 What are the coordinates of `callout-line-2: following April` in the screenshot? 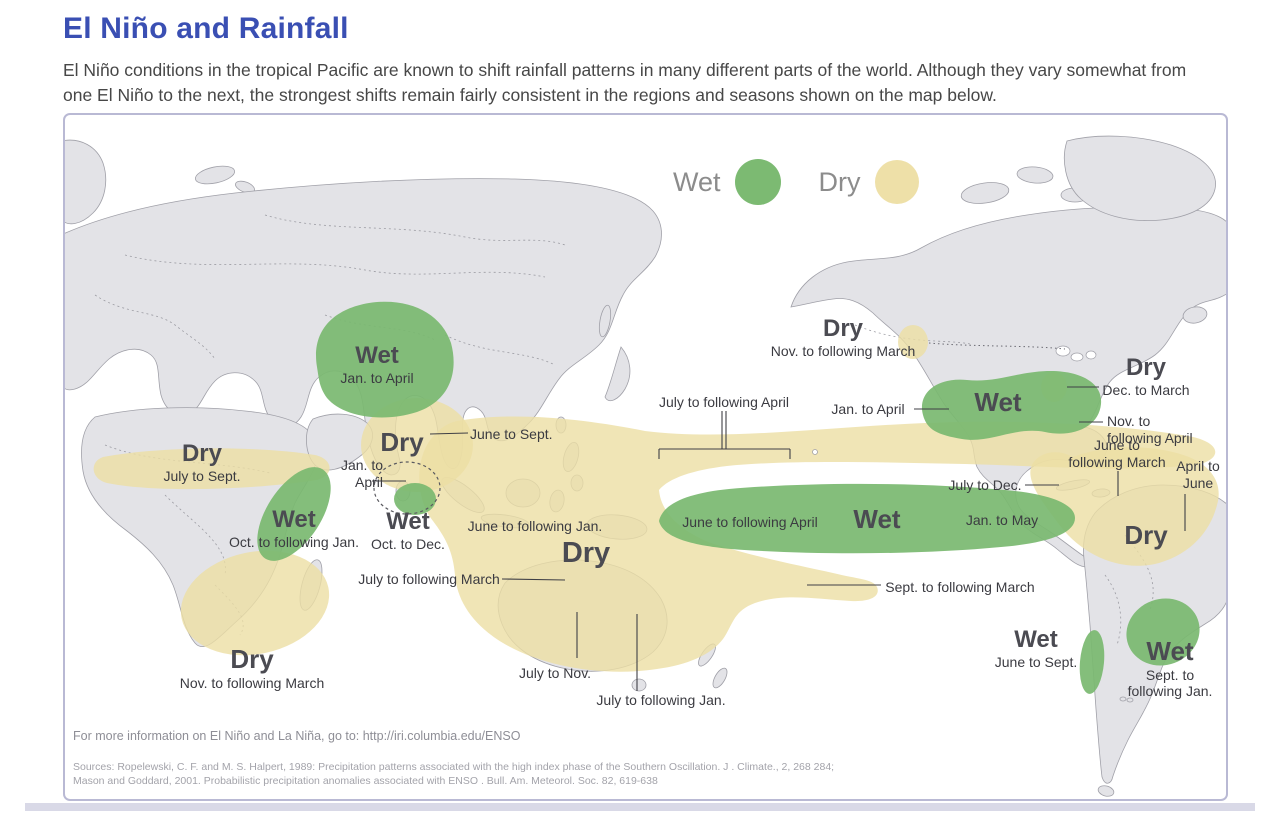 It's located at (1150, 437).